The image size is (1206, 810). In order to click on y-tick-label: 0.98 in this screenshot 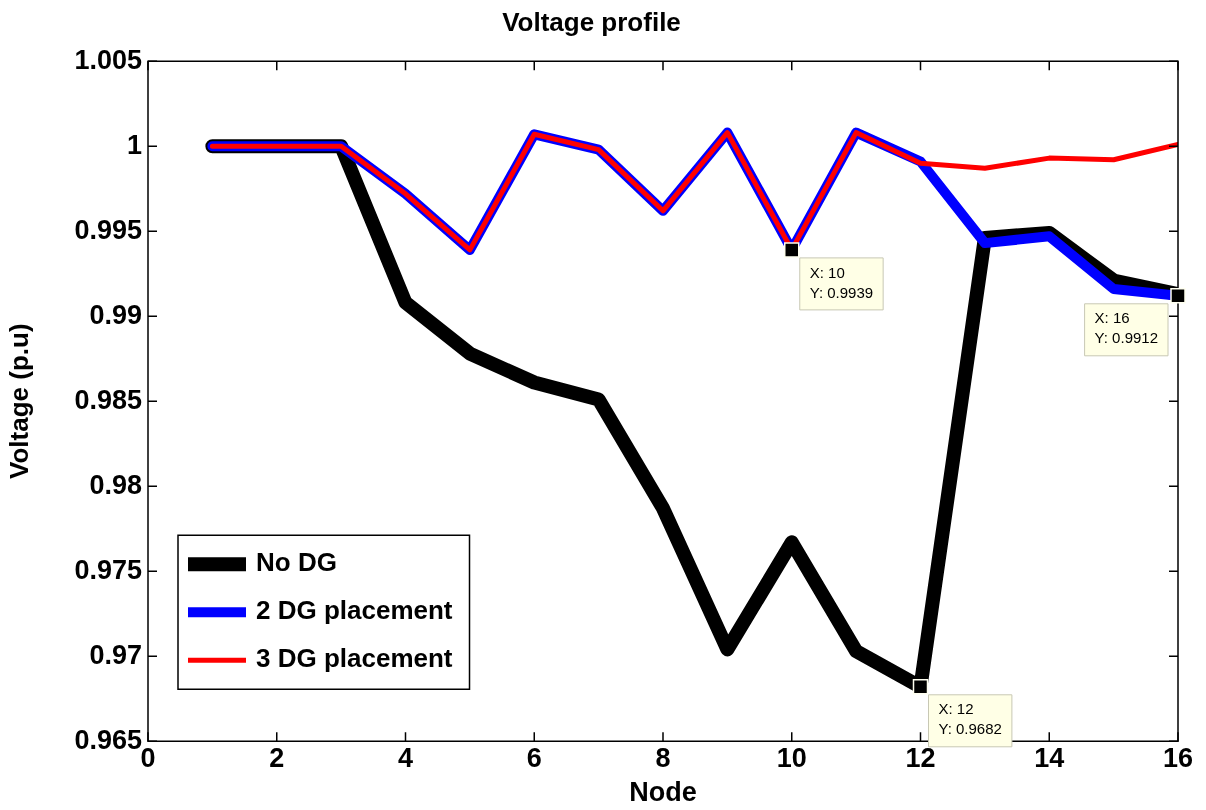, I will do `click(115, 484)`.